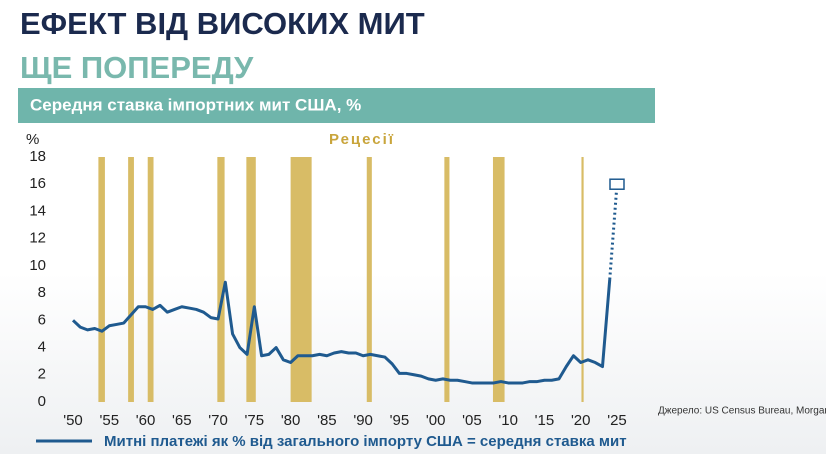  Describe the element at coordinates (436, 420) in the screenshot. I see `x-tick-label: '00` at that location.